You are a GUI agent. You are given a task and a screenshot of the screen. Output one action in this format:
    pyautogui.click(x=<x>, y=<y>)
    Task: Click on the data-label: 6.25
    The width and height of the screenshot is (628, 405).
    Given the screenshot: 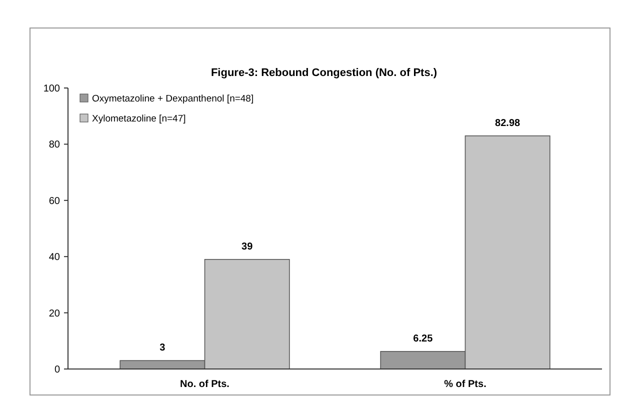 What is the action you would take?
    pyautogui.click(x=423, y=338)
    